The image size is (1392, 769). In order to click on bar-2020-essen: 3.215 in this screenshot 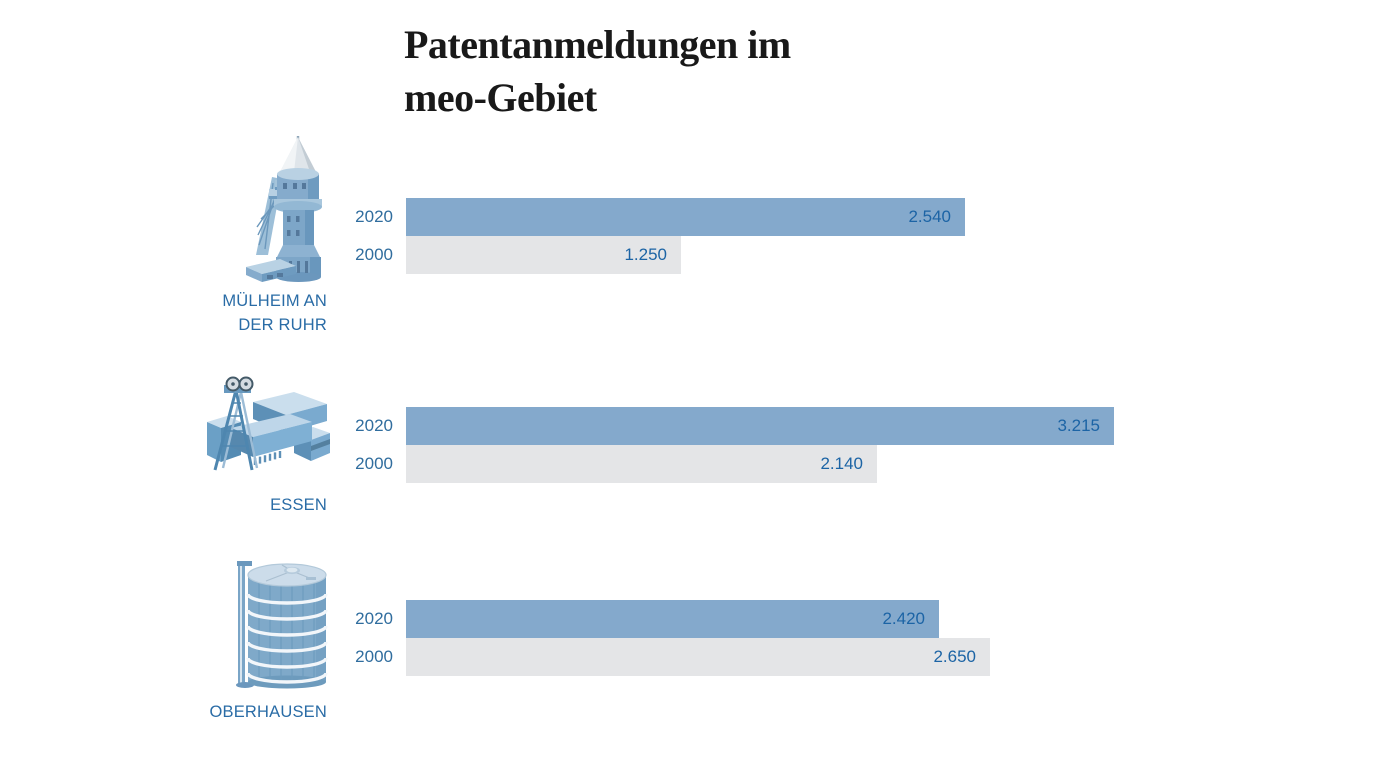, I will do `click(760, 426)`.